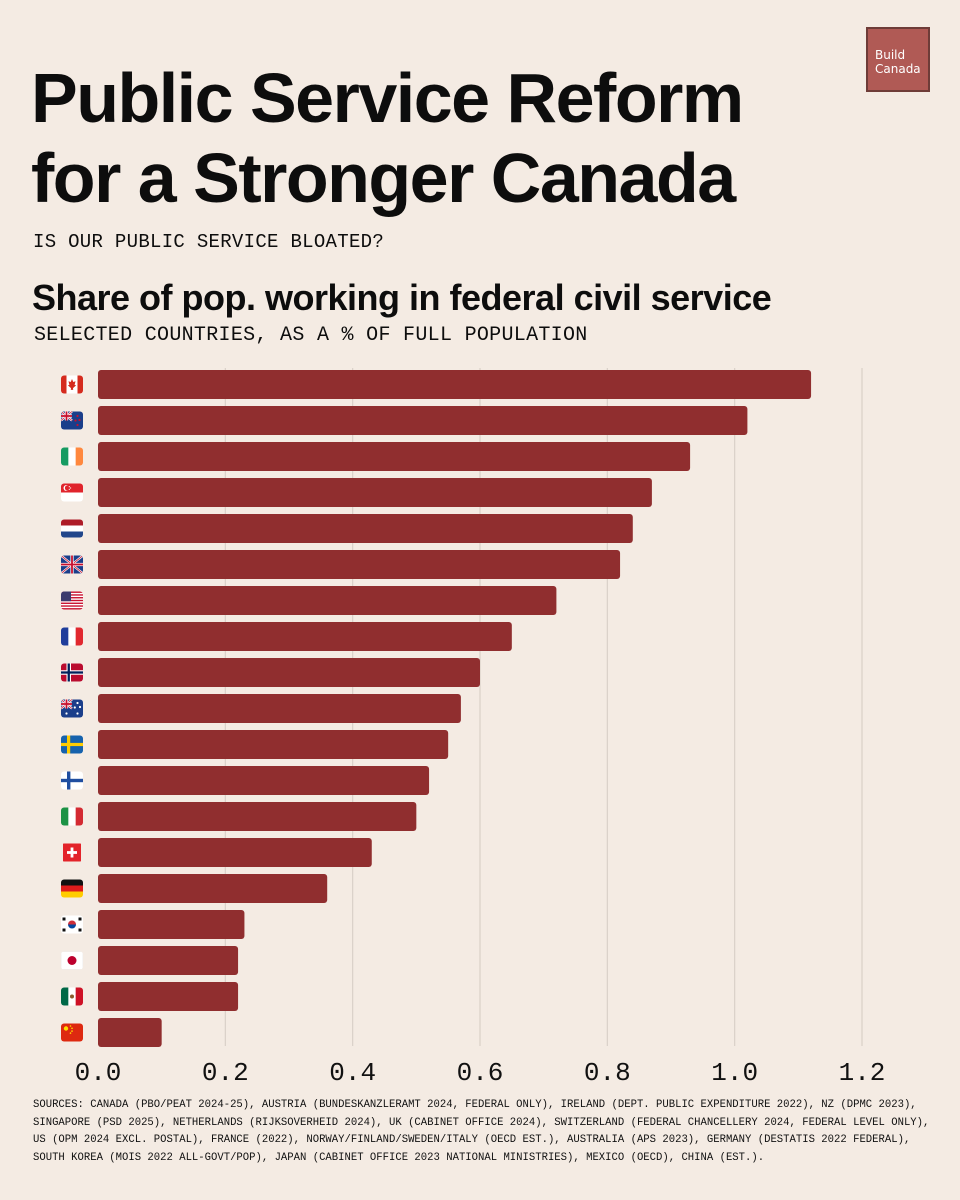  Describe the element at coordinates (289, 672) in the screenshot. I see `bar-norway` at that location.